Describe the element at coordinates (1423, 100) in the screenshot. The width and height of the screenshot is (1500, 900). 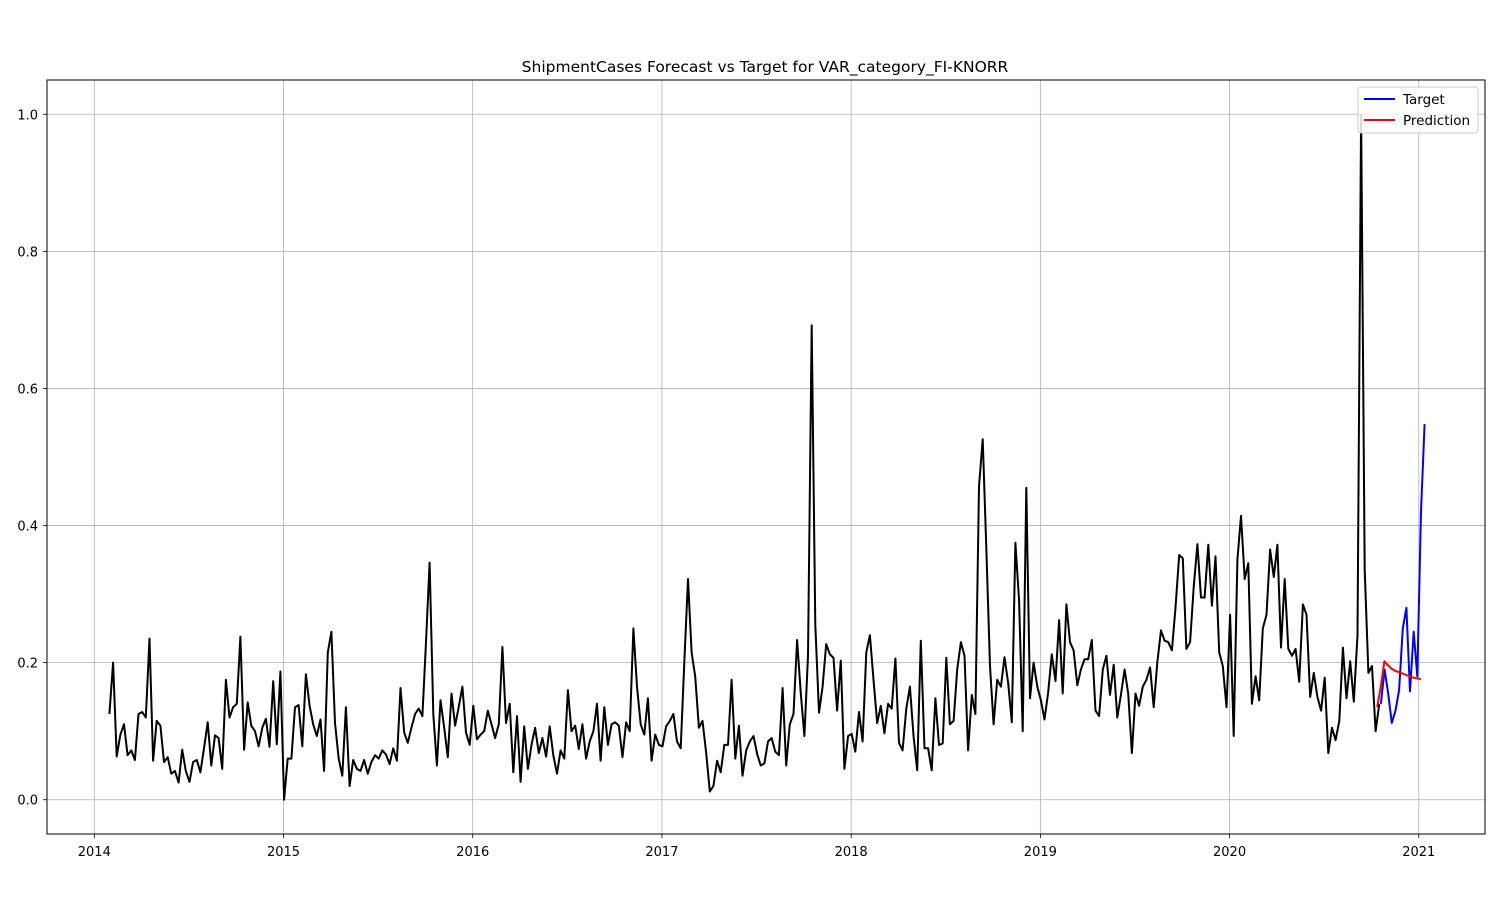
I see `legend-label-target: Target` at that location.